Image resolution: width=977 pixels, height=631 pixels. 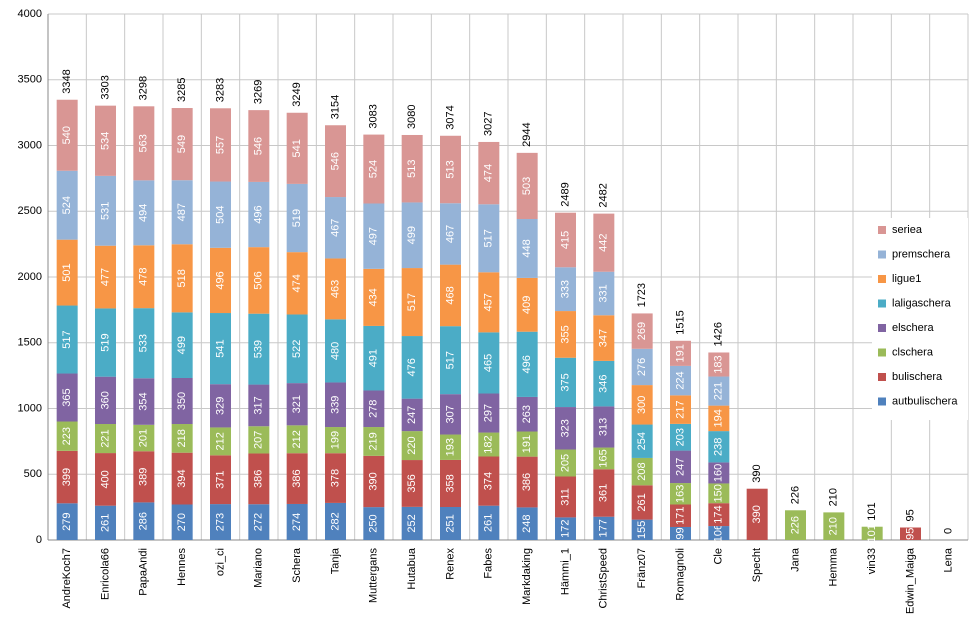 I want to click on value-label: 251, so click(x=450, y=523).